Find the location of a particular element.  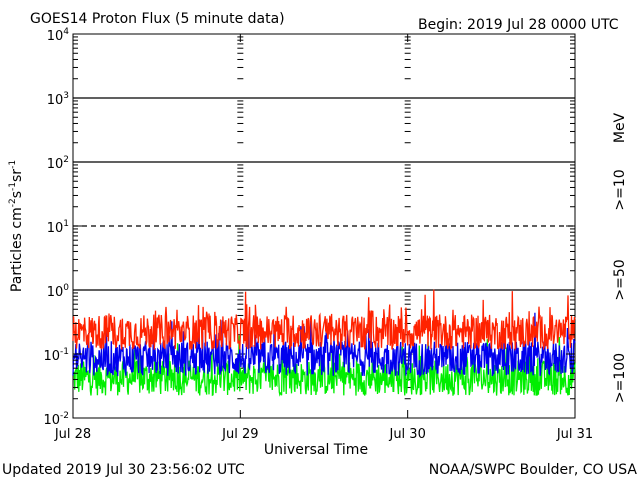

x-tick-label: Jul 29 is located at coordinates (239, 434).